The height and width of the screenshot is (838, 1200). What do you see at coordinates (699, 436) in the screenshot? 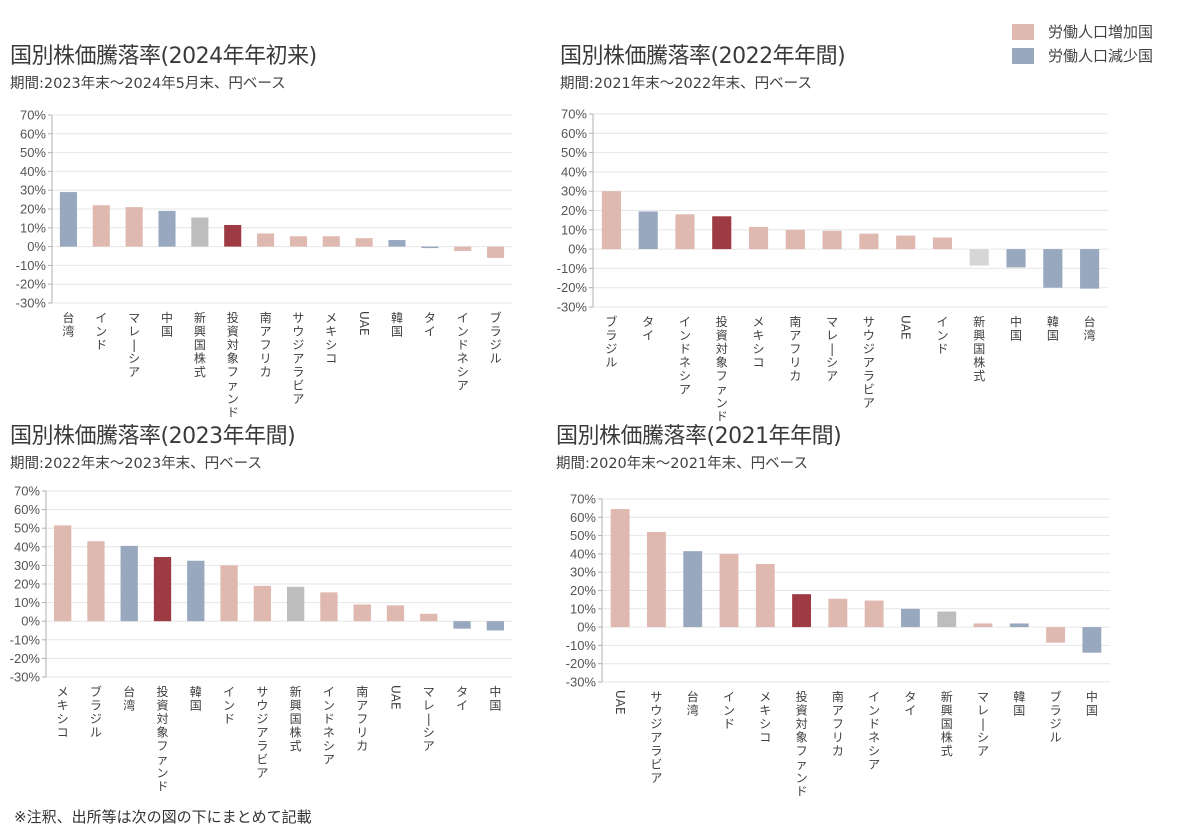
I see `chart-4-title: 国別株価騰落率(2021年年間)` at bounding box center [699, 436].